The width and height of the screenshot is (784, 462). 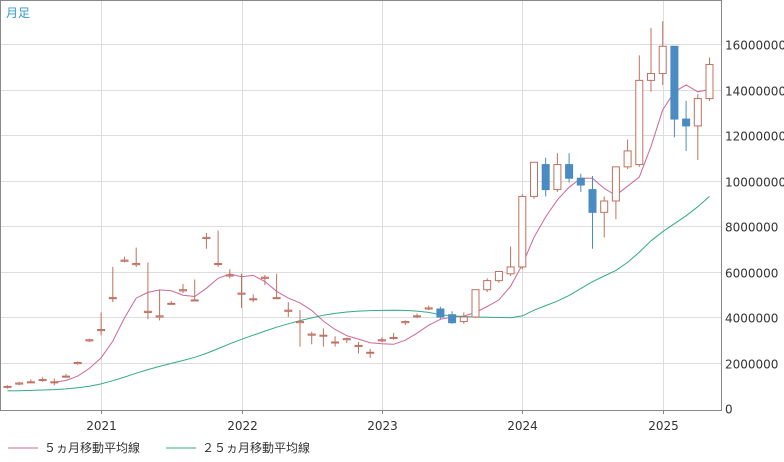 What do you see at coordinates (729, 410) in the screenshot?
I see `y-tick-label: 0` at bounding box center [729, 410].